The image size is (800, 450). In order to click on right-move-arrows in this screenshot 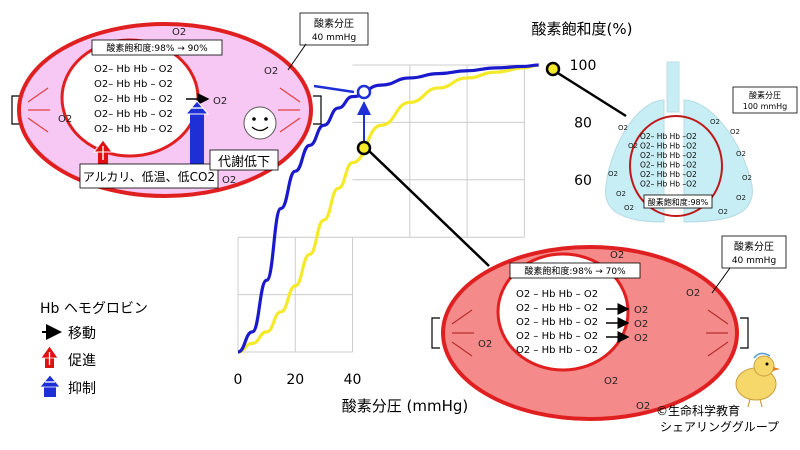, I will do `click(618, 323)`.